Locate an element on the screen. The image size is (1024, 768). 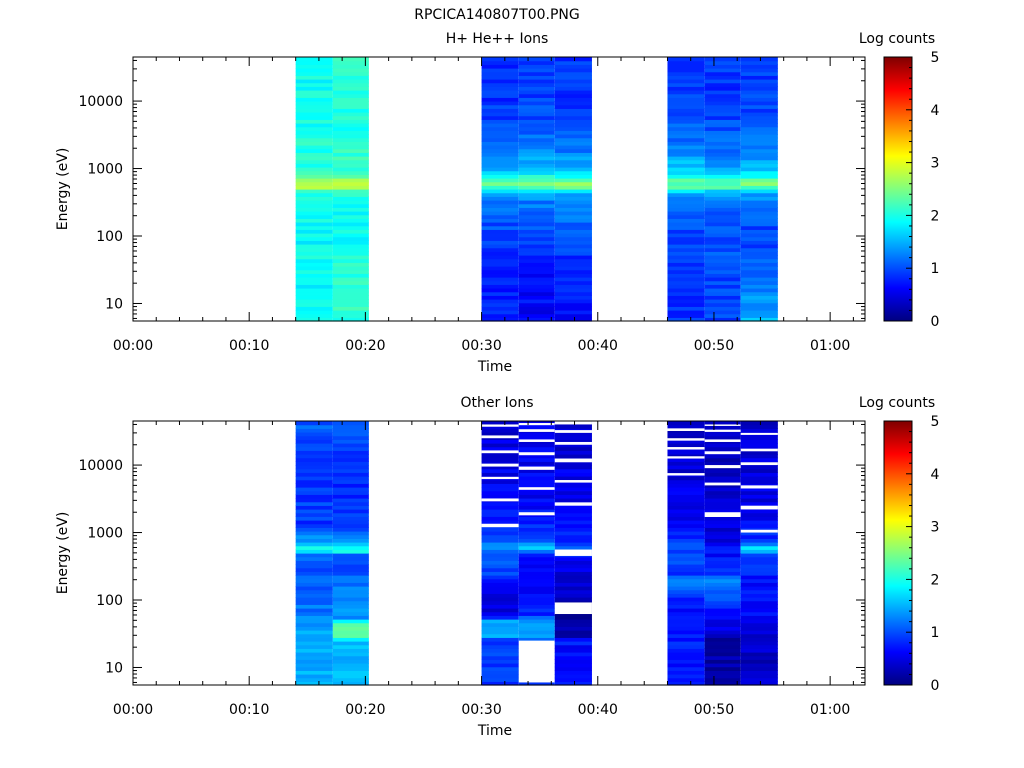
panel-title: Other Ions is located at coordinates (496, 403).